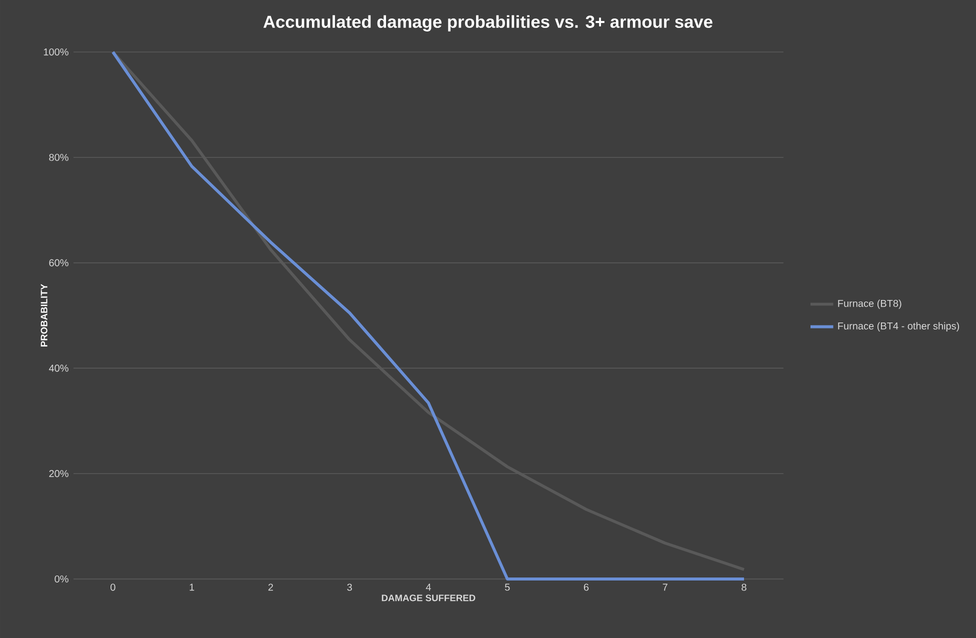  What do you see at coordinates (665, 587) in the screenshot?
I see `x-tick-label: 7` at bounding box center [665, 587].